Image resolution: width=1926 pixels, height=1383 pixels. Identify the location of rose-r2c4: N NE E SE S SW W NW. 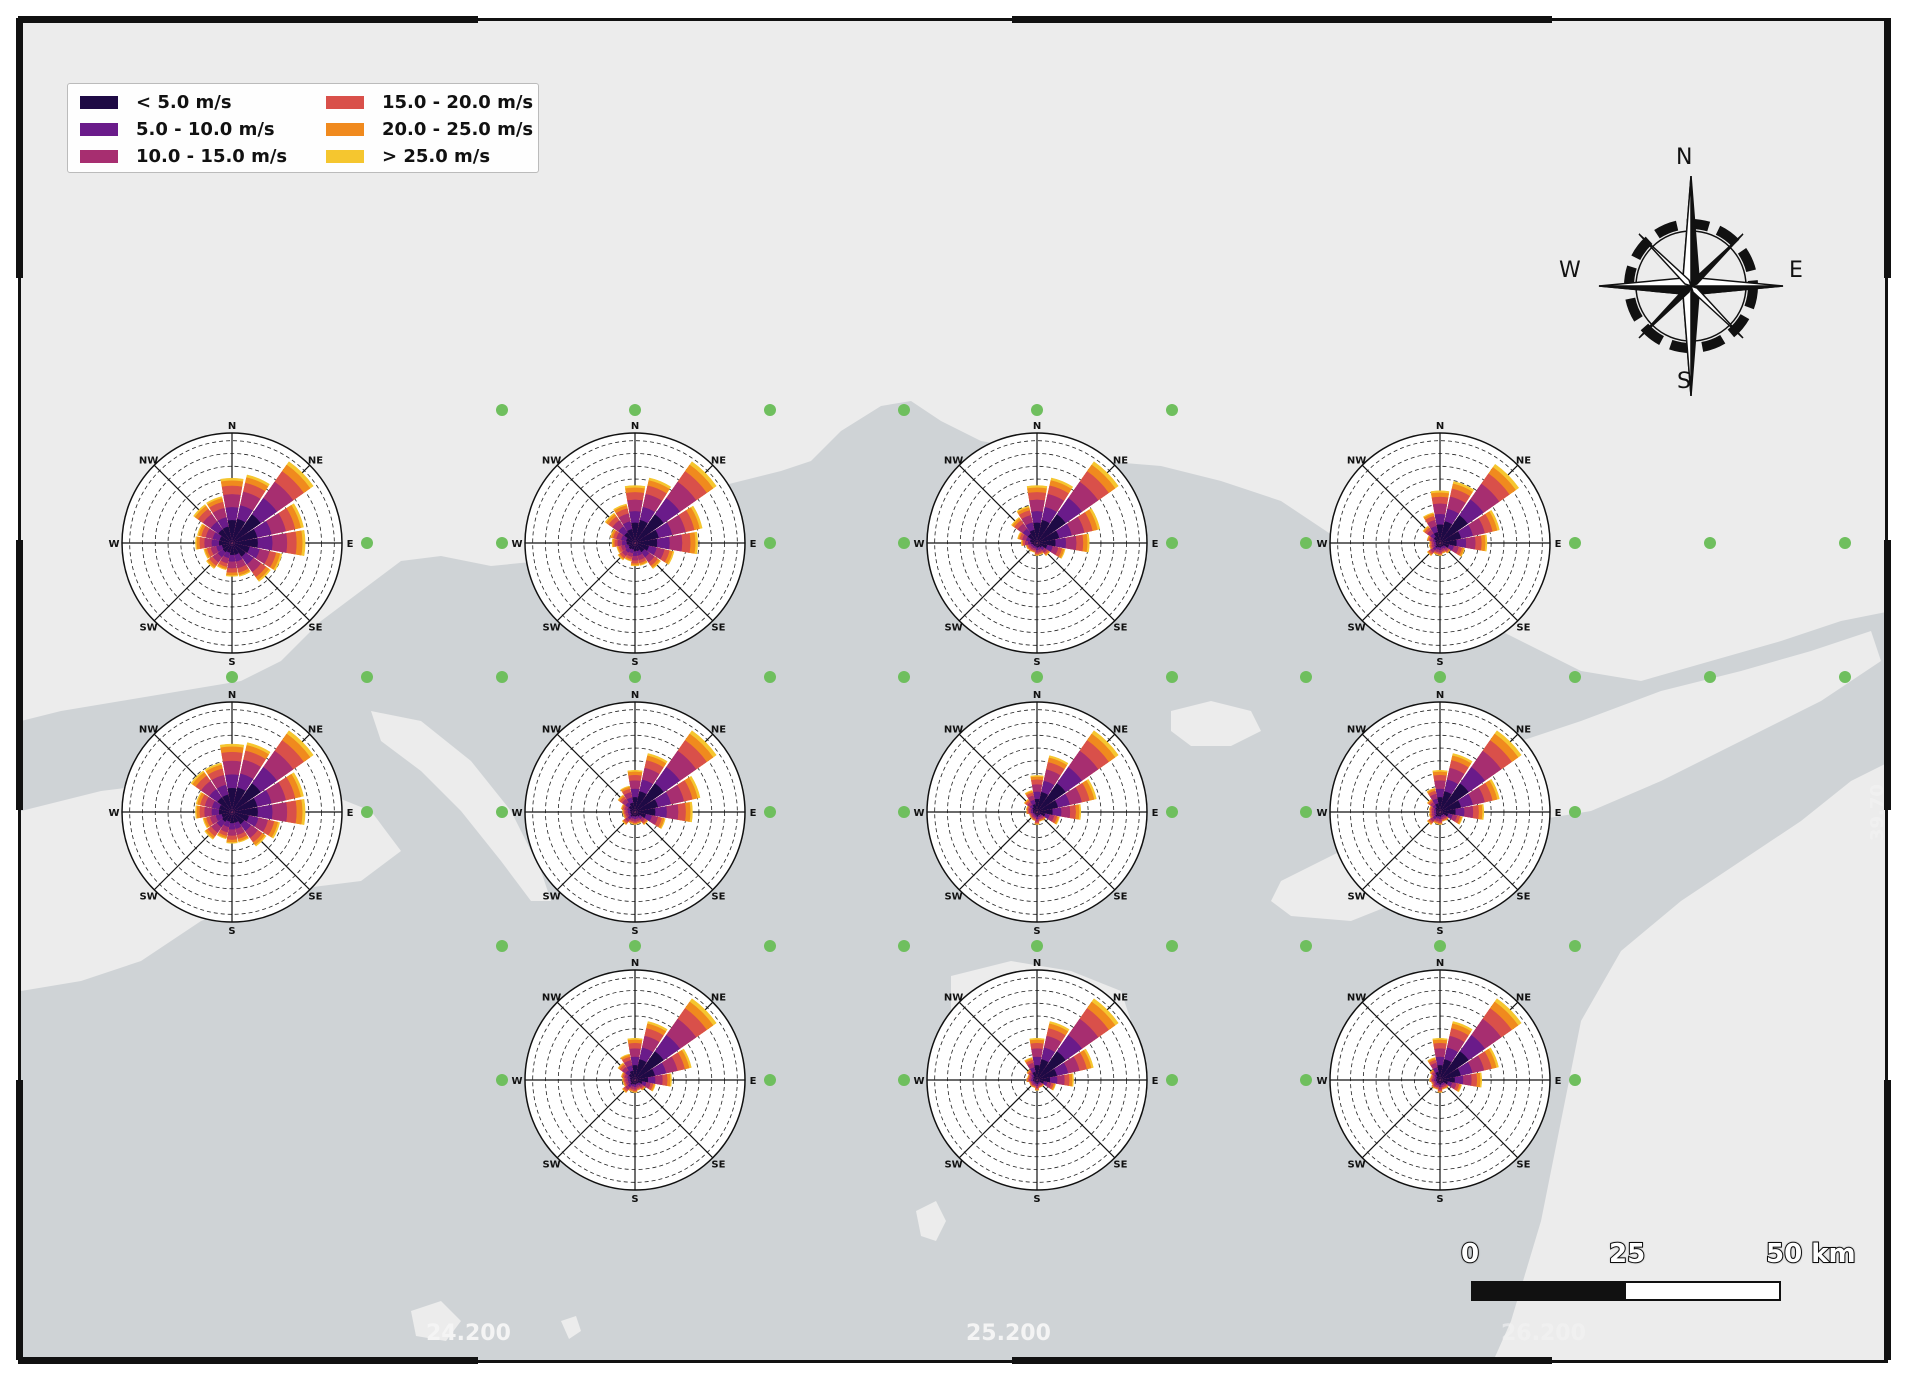
(1438, 813).